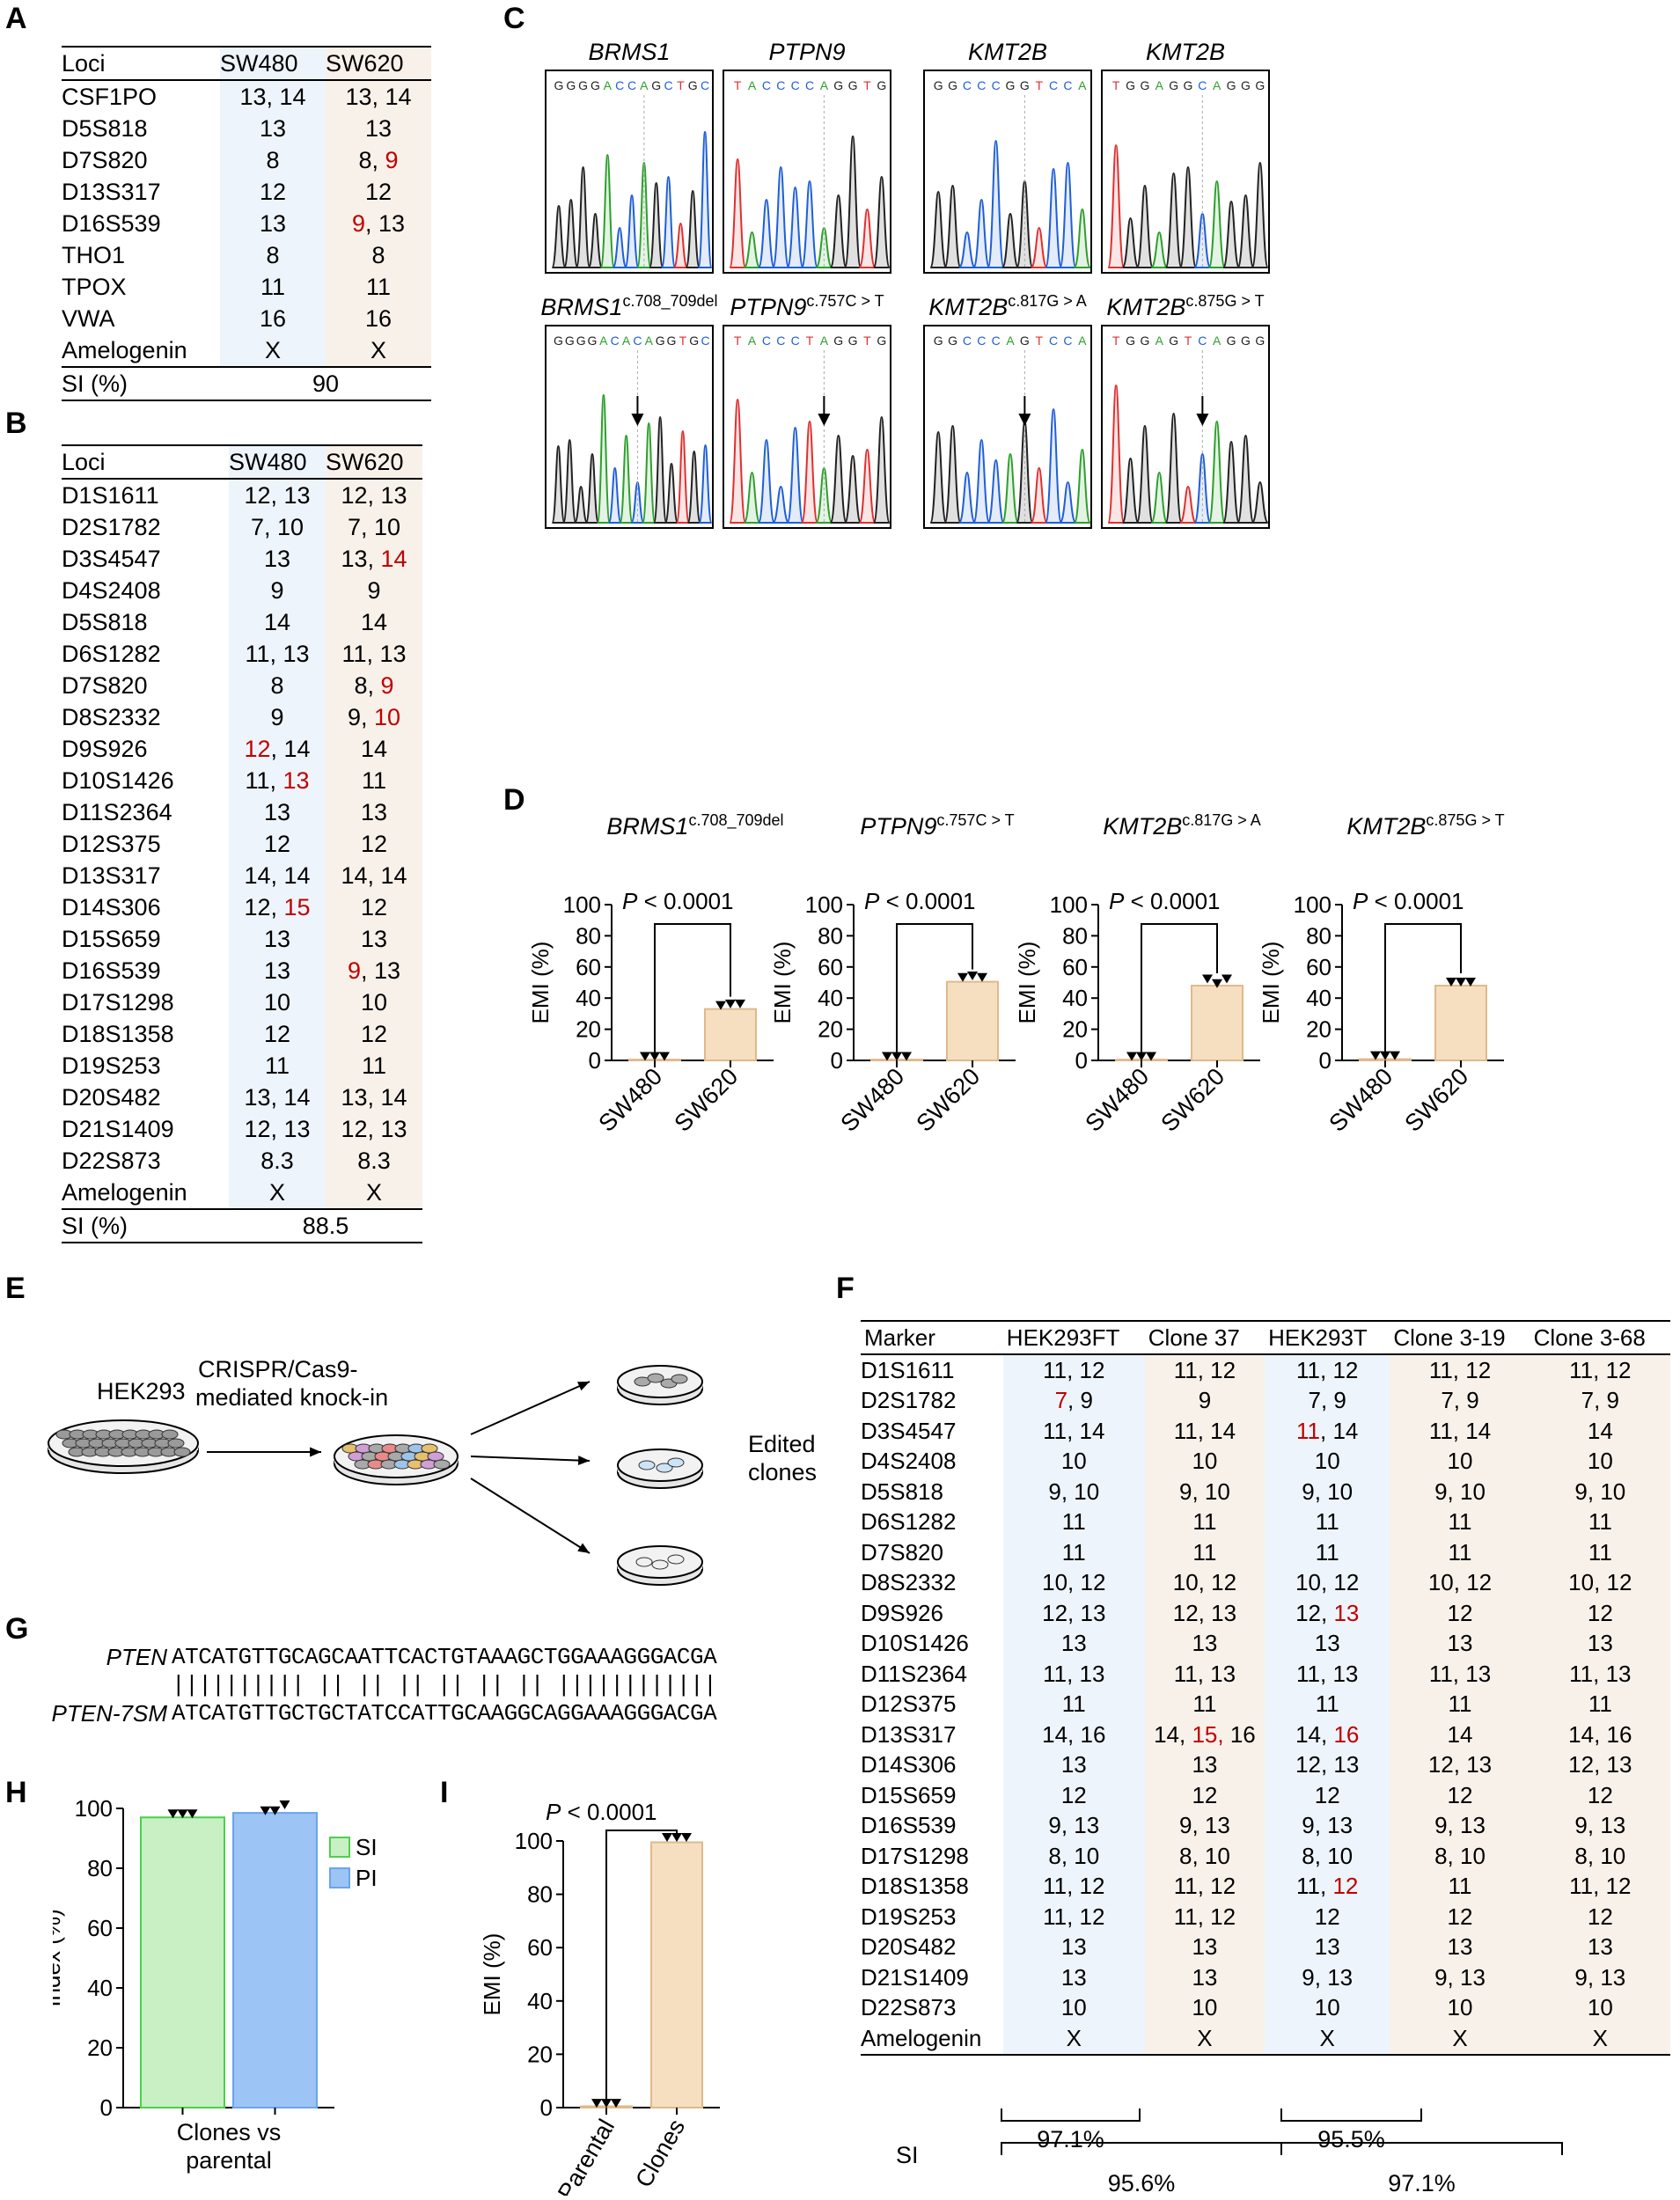 This screenshot has height=2200, width=1680. What do you see at coordinates (367, 1847) in the screenshot?
I see `legend-label-si: SI` at bounding box center [367, 1847].